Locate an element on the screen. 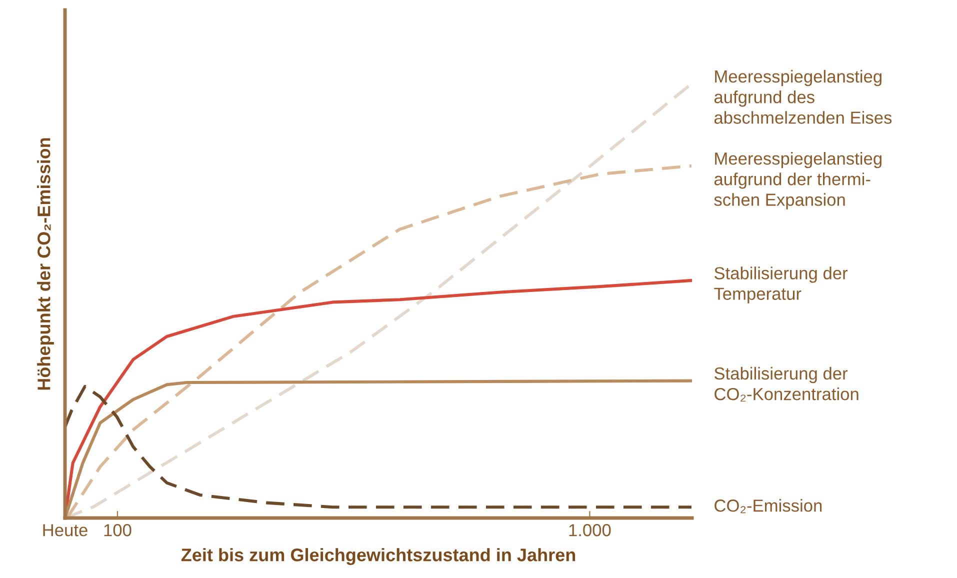 The height and width of the screenshot is (578, 957). x-tick-label: 100 is located at coordinates (118, 530).